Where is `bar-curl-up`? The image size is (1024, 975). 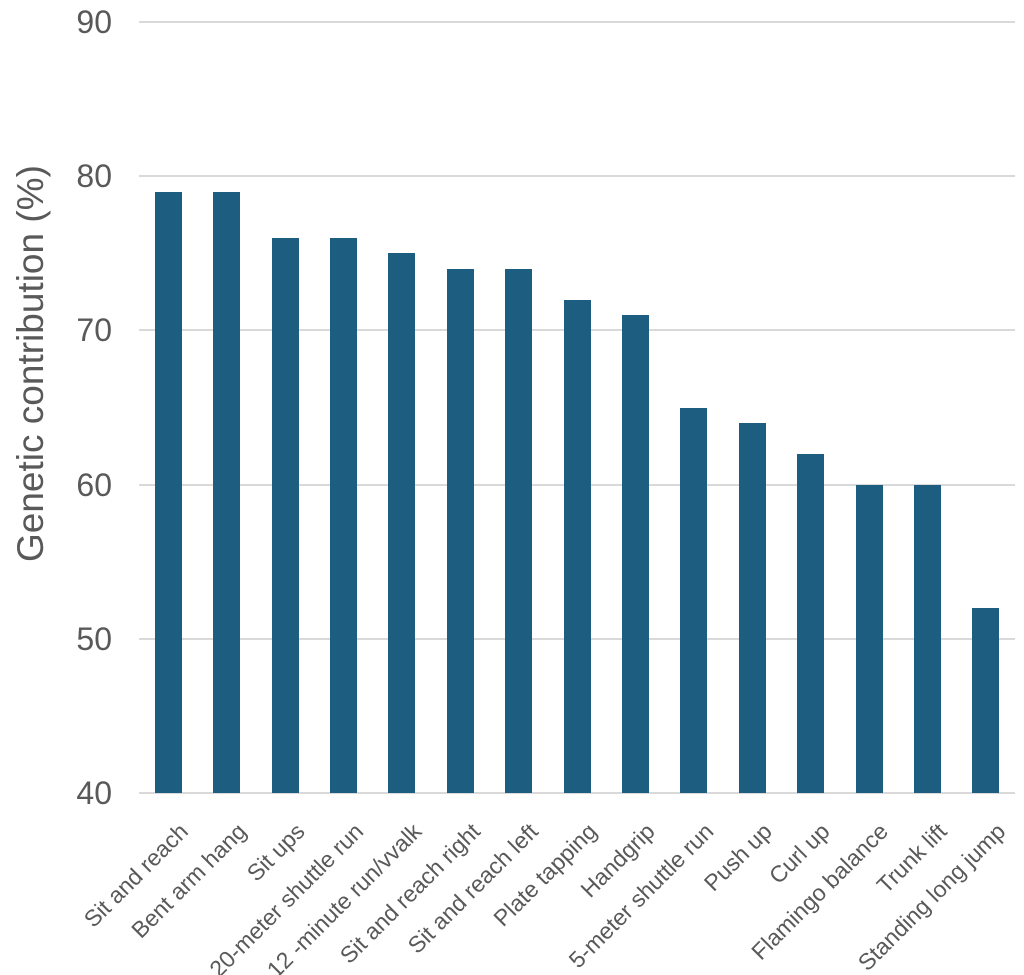
bar-curl-up is located at coordinates (811, 623).